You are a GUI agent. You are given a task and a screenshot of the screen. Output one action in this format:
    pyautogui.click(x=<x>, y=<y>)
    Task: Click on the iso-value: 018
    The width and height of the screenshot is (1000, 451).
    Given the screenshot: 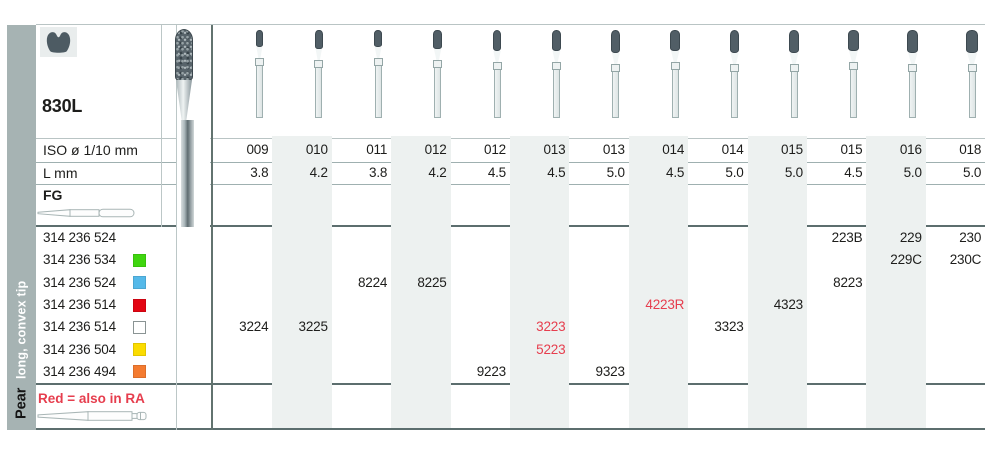 What is the action you would take?
    pyautogui.click(x=970, y=149)
    